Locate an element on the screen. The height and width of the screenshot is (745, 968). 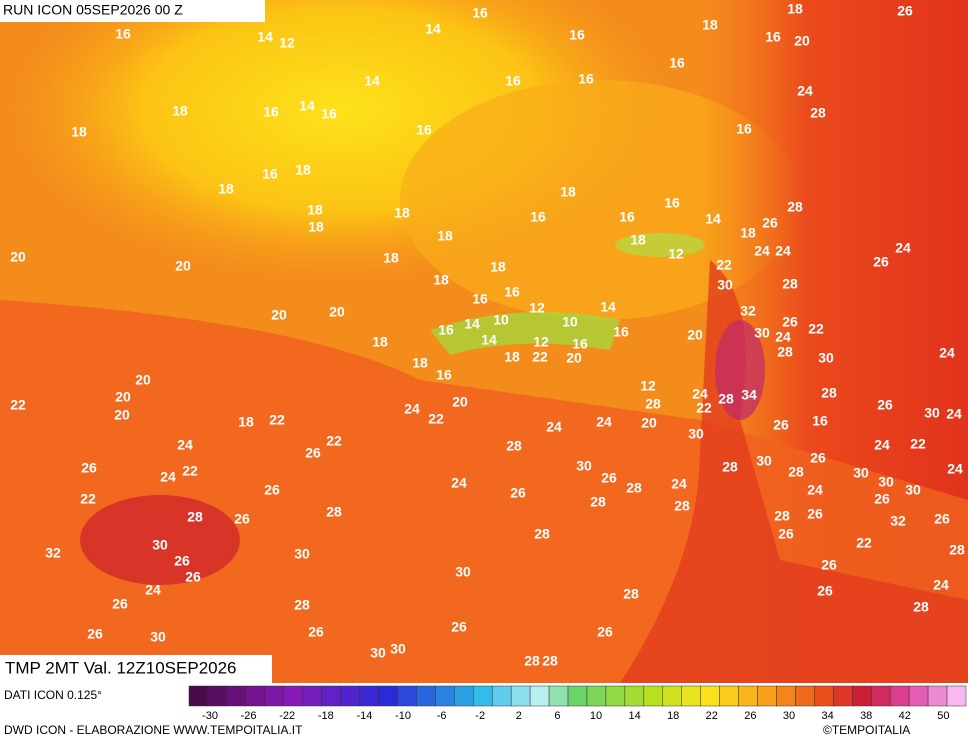
colorbar-tick-label: 38 is located at coordinates (866, 716).